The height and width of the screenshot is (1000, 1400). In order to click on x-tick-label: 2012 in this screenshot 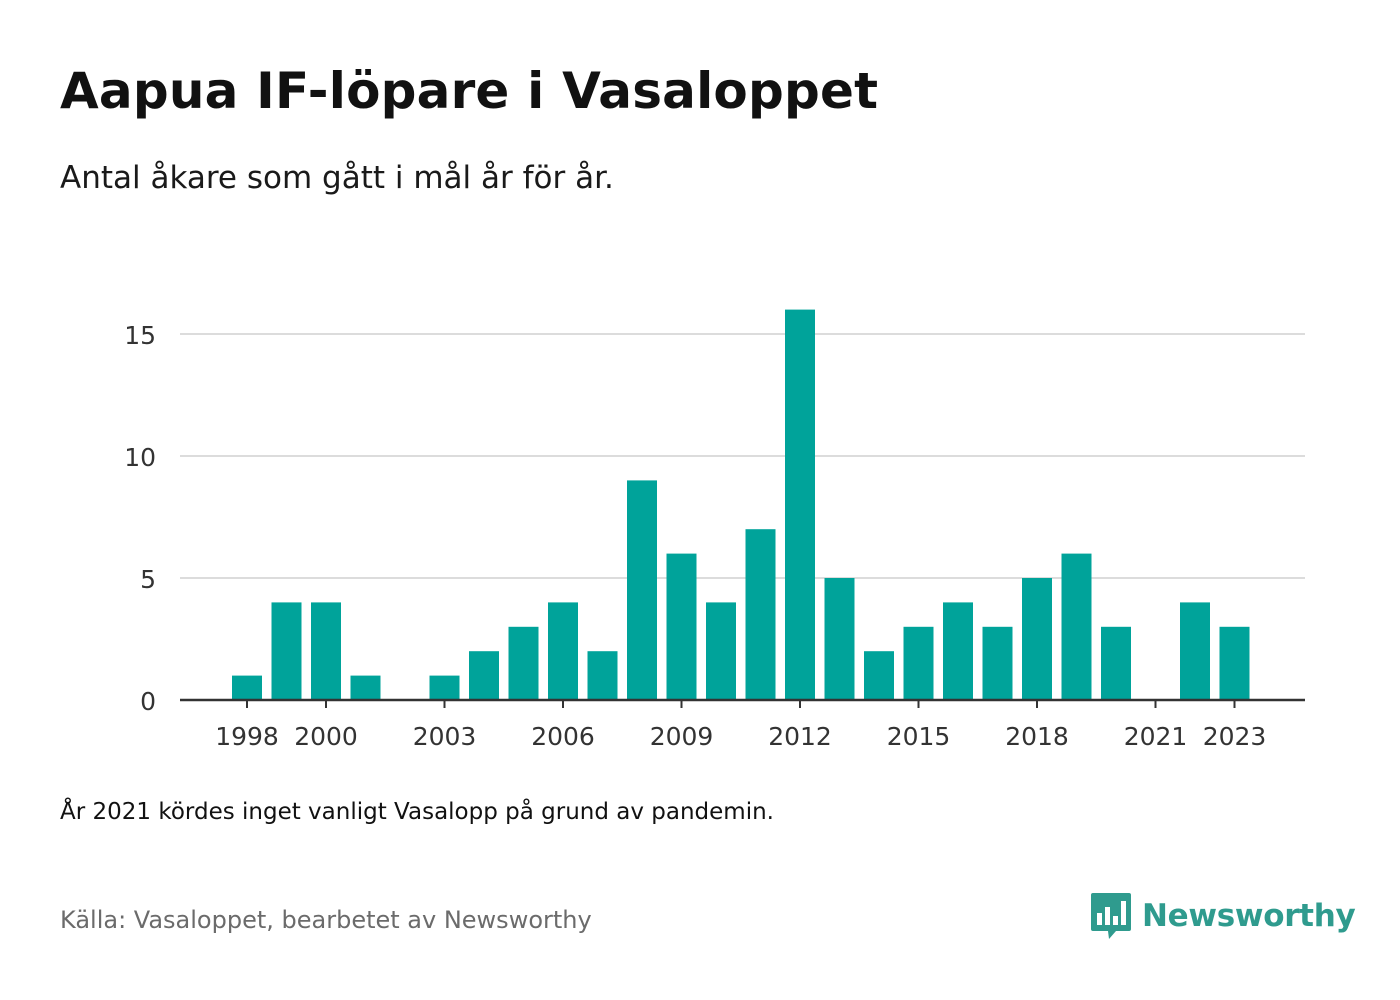, I will do `click(800, 736)`.